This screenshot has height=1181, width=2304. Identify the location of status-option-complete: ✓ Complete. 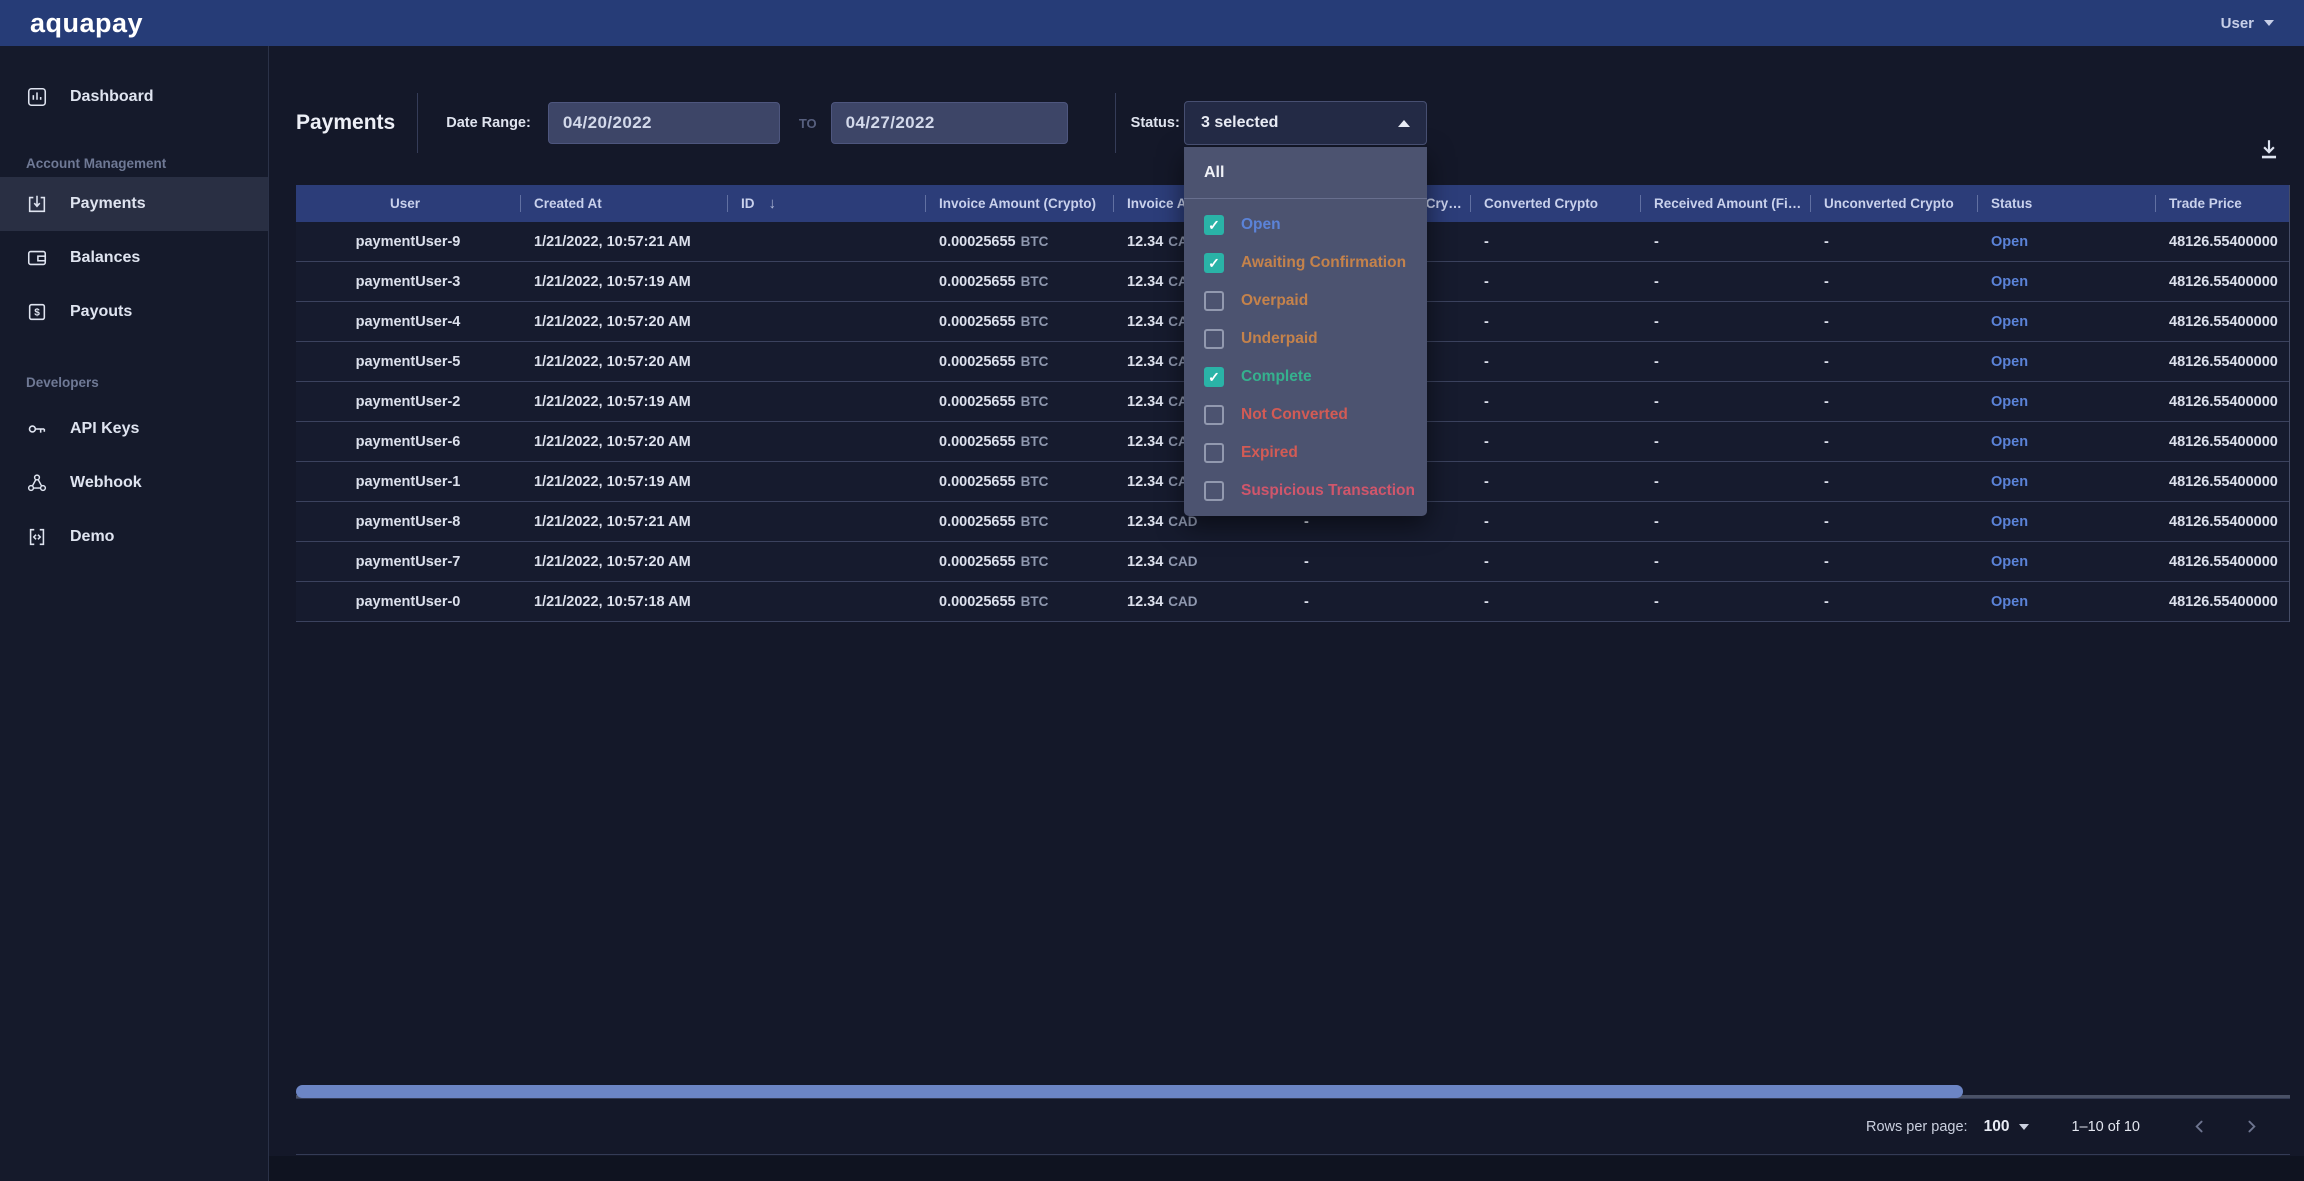
(1305, 377).